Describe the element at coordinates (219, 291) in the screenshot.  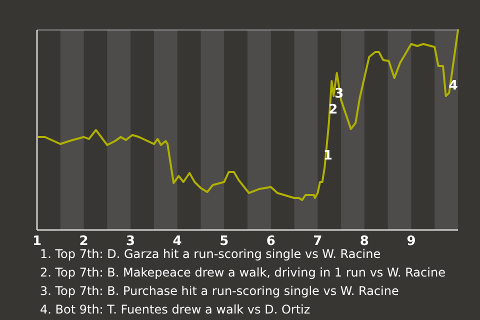
I see `text: 3. Top 7th: B. Purchase hit a run-scoring single vs W. Racine` at that location.